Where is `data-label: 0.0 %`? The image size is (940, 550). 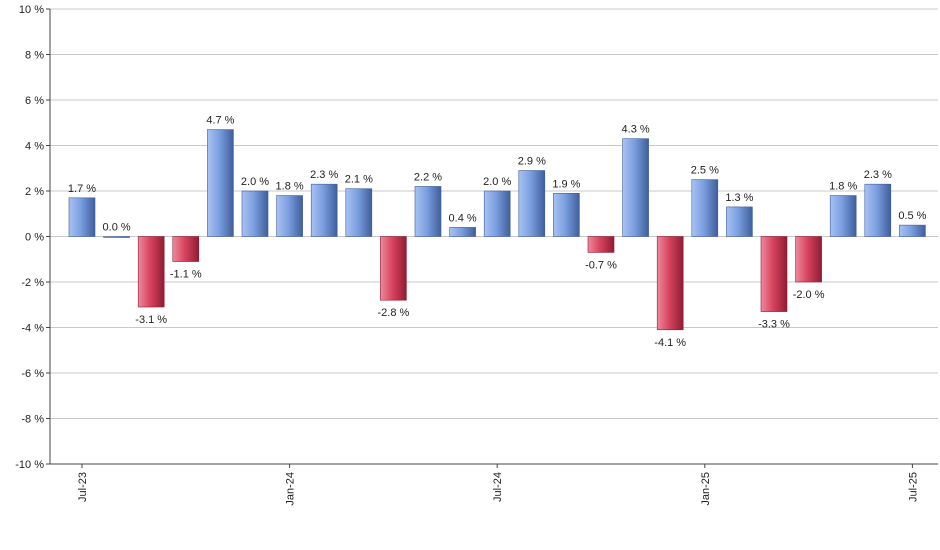 data-label: 0.0 % is located at coordinates (117, 228).